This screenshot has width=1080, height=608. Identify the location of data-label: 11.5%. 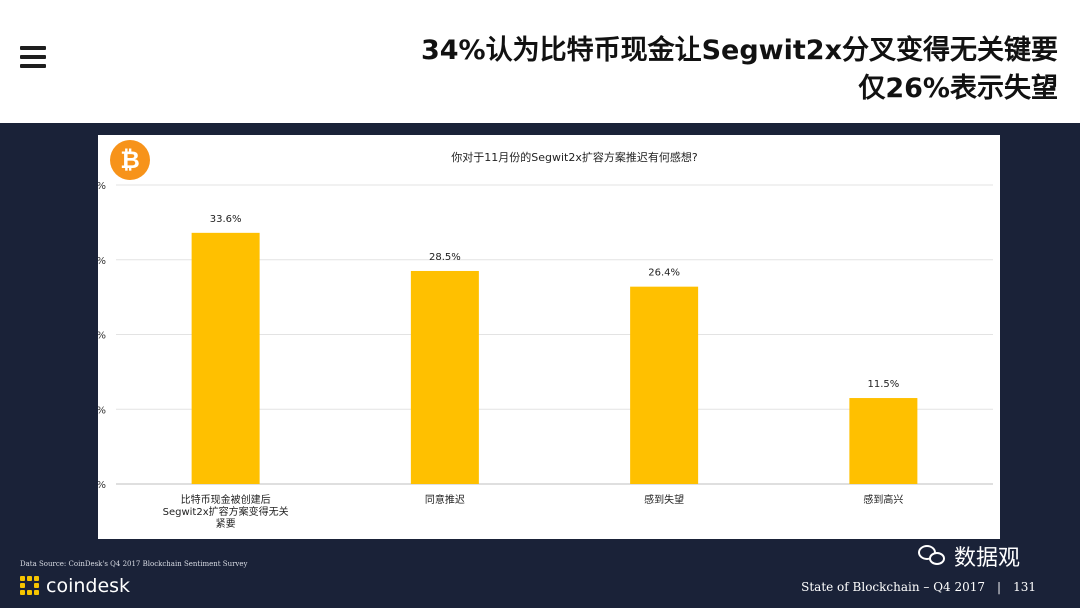
(883, 384).